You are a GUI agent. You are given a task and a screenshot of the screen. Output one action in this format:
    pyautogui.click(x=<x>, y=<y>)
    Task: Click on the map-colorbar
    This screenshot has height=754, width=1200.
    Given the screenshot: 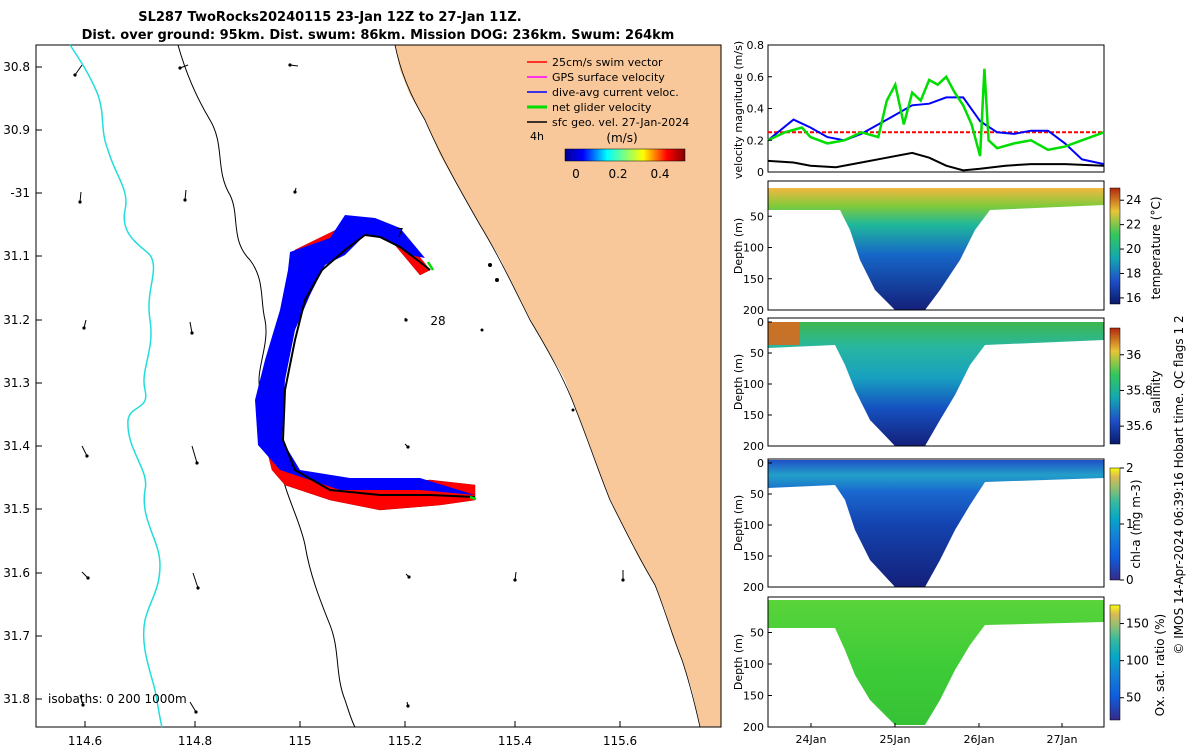 What is the action you would take?
    pyautogui.click(x=625, y=155)
    